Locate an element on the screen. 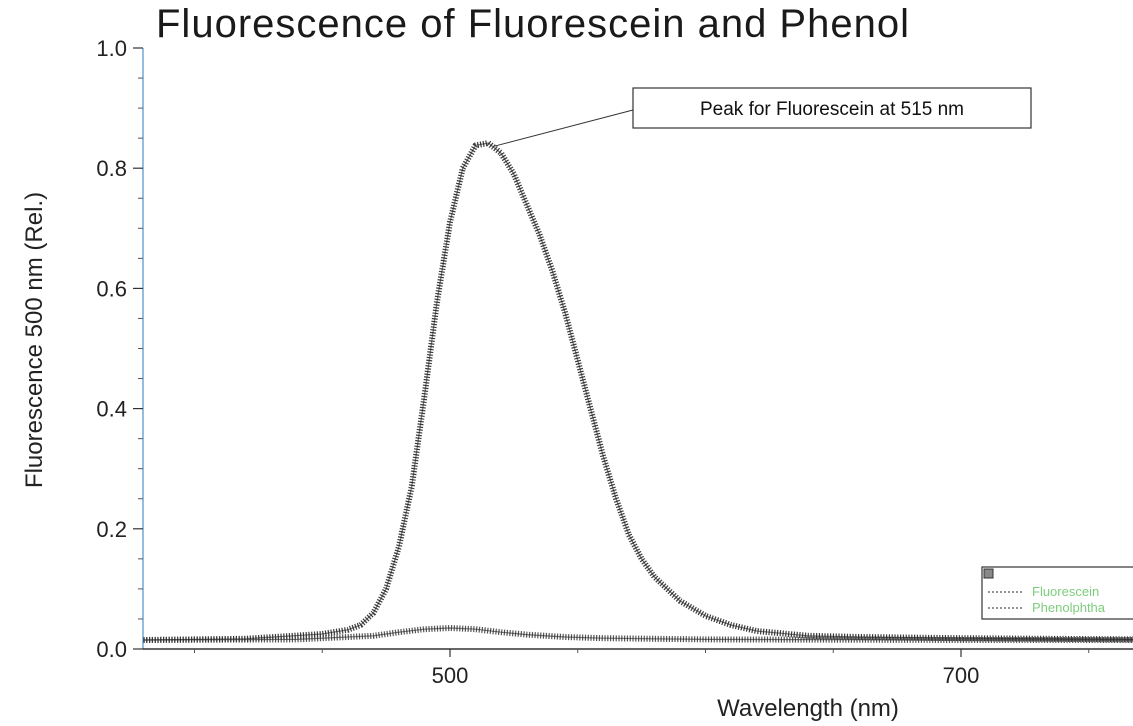  y-tick-label: 0.8 is located at coordinates (111, 168).